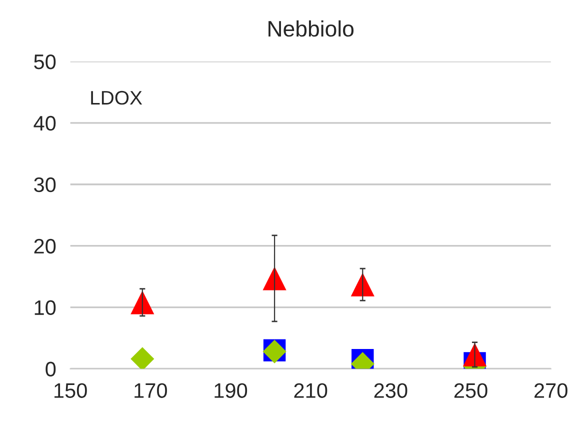  I want to click on x-tick-label: 250, so click(471, 390).